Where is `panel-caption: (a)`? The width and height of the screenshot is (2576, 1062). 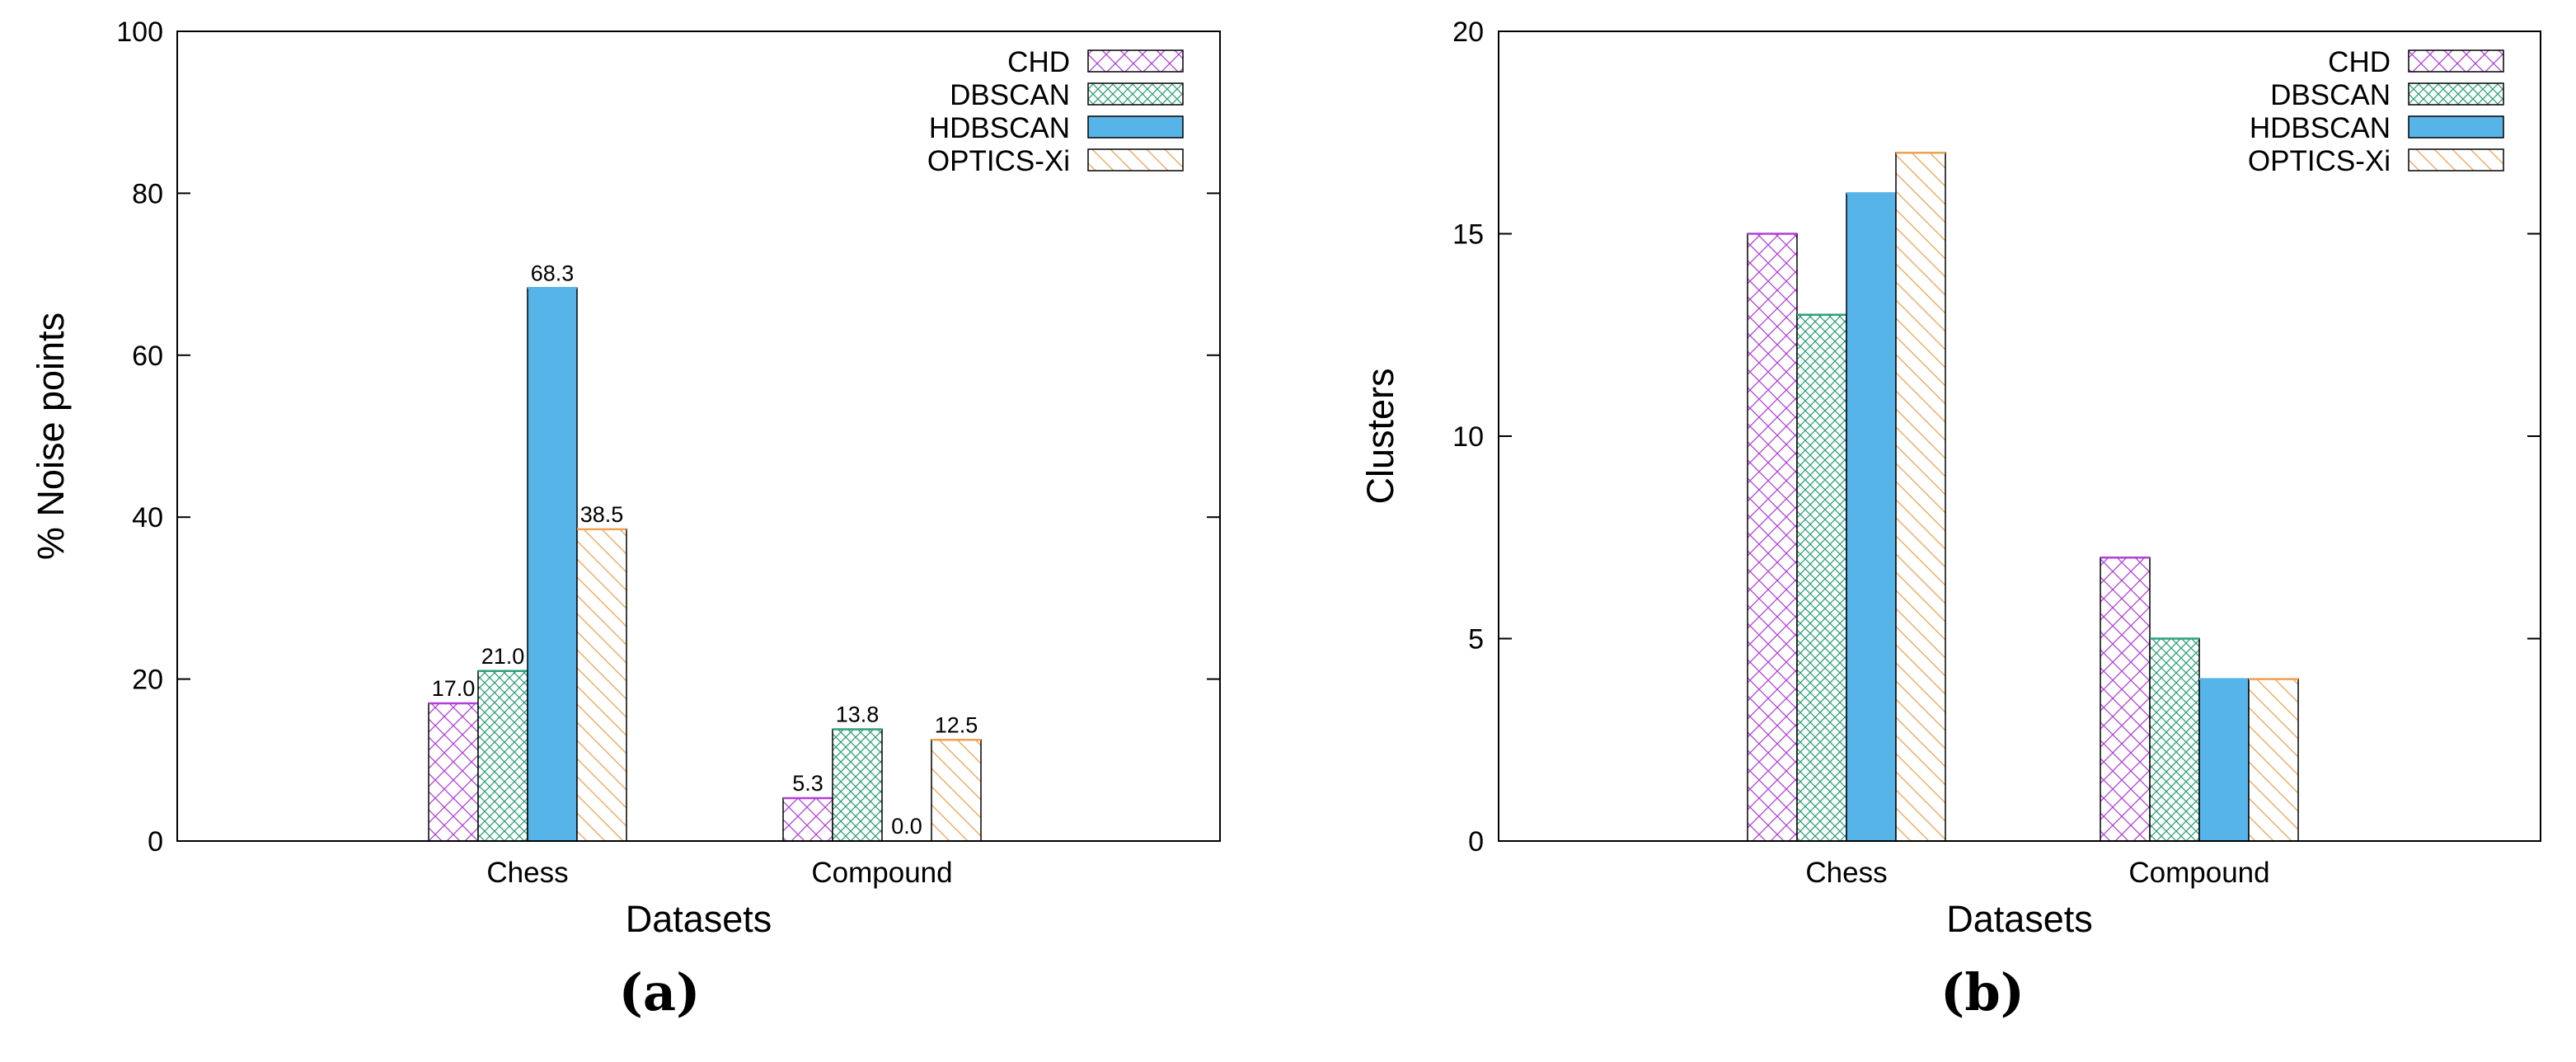 panel-caption: (a) is located at coordinates (660, 992).